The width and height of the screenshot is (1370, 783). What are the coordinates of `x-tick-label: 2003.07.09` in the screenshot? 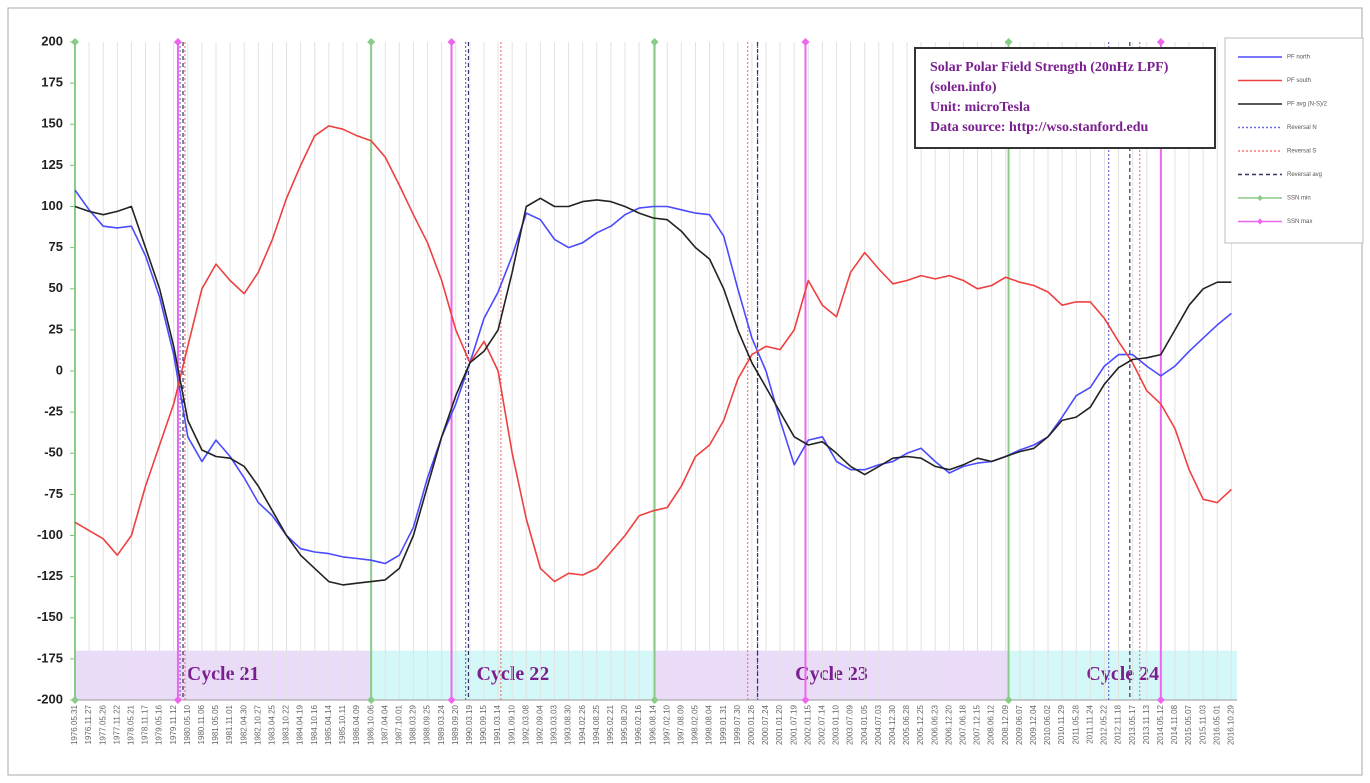 It's located at (850, 724).